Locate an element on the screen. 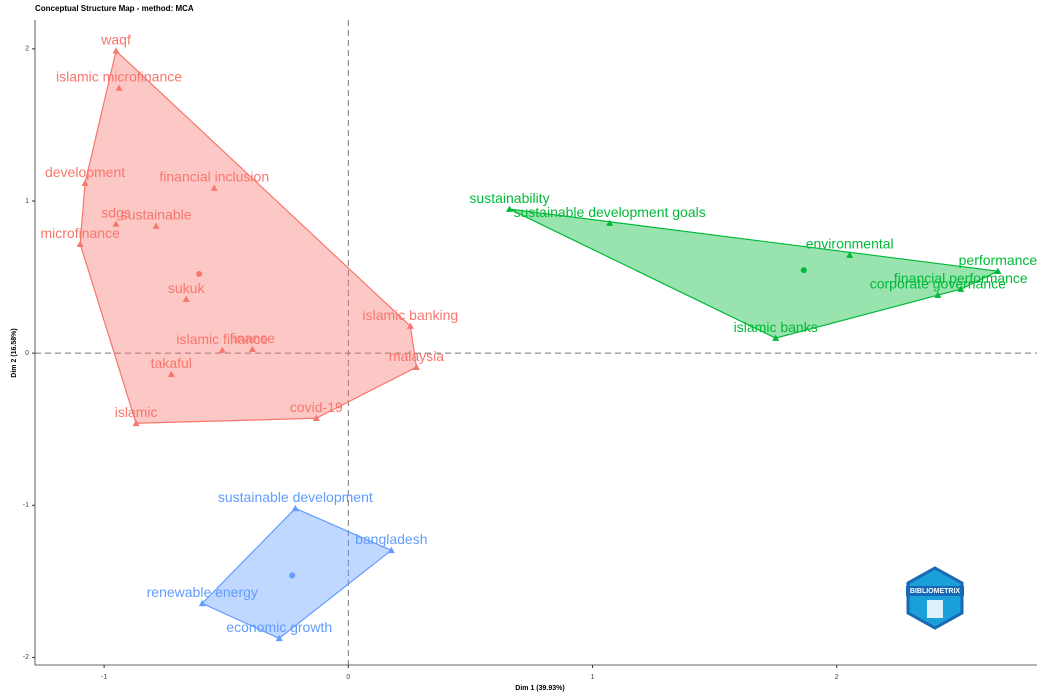 Image resolution: width=1037 pixels, height=695 pixels. point-label: economic growth is located at coordinates (279, 627).